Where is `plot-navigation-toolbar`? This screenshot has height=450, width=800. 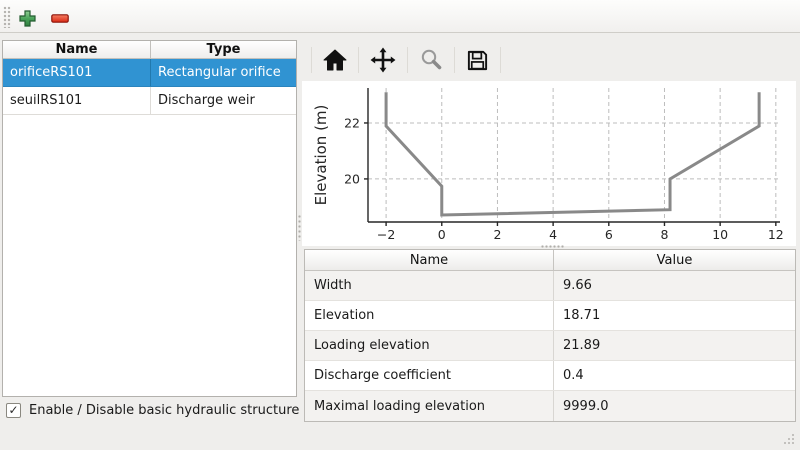 plot-navigation-toolbar is located at coordinates (550, 60).